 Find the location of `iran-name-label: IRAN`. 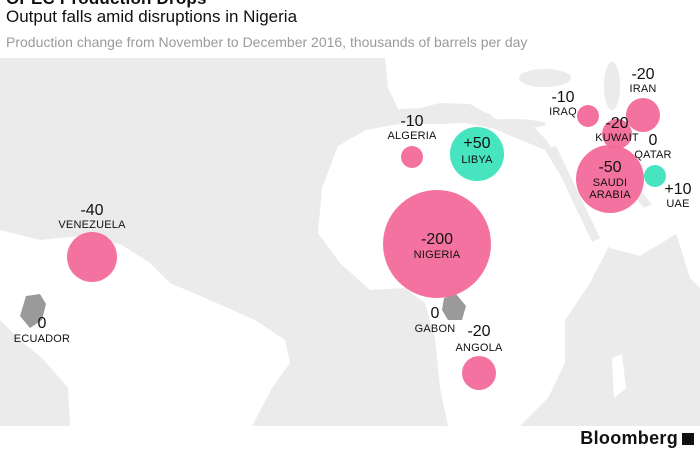

iran-name-label: IRAN is located at coordinates (643, 89).